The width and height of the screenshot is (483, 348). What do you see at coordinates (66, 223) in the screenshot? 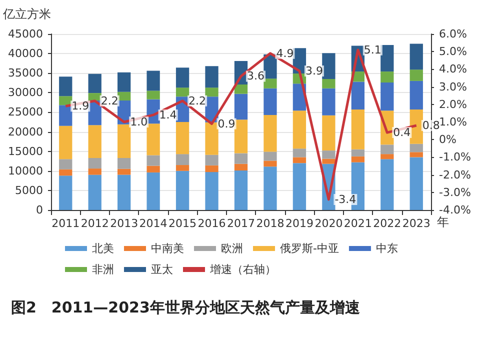
I see `x-tick-label: 2011` at bounding box center [66, 223].